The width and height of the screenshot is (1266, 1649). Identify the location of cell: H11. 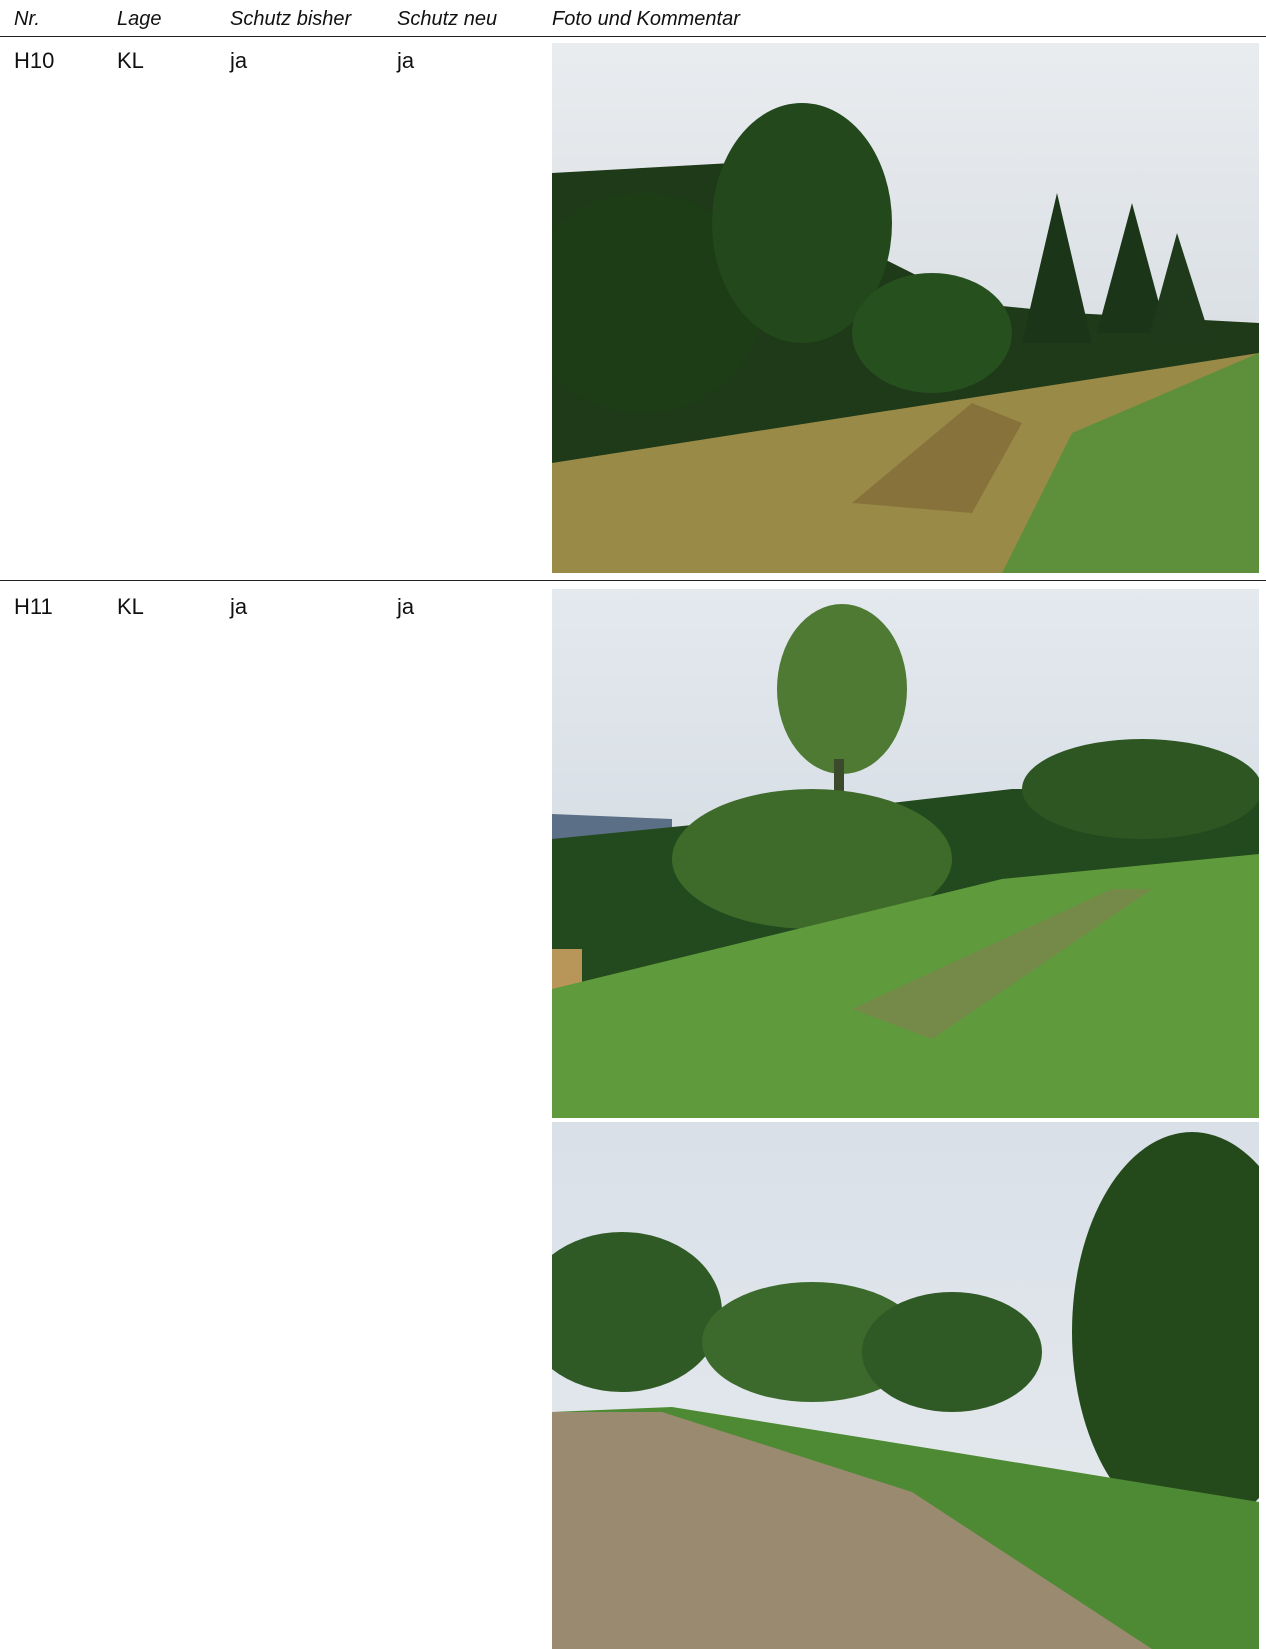
(33, 606).